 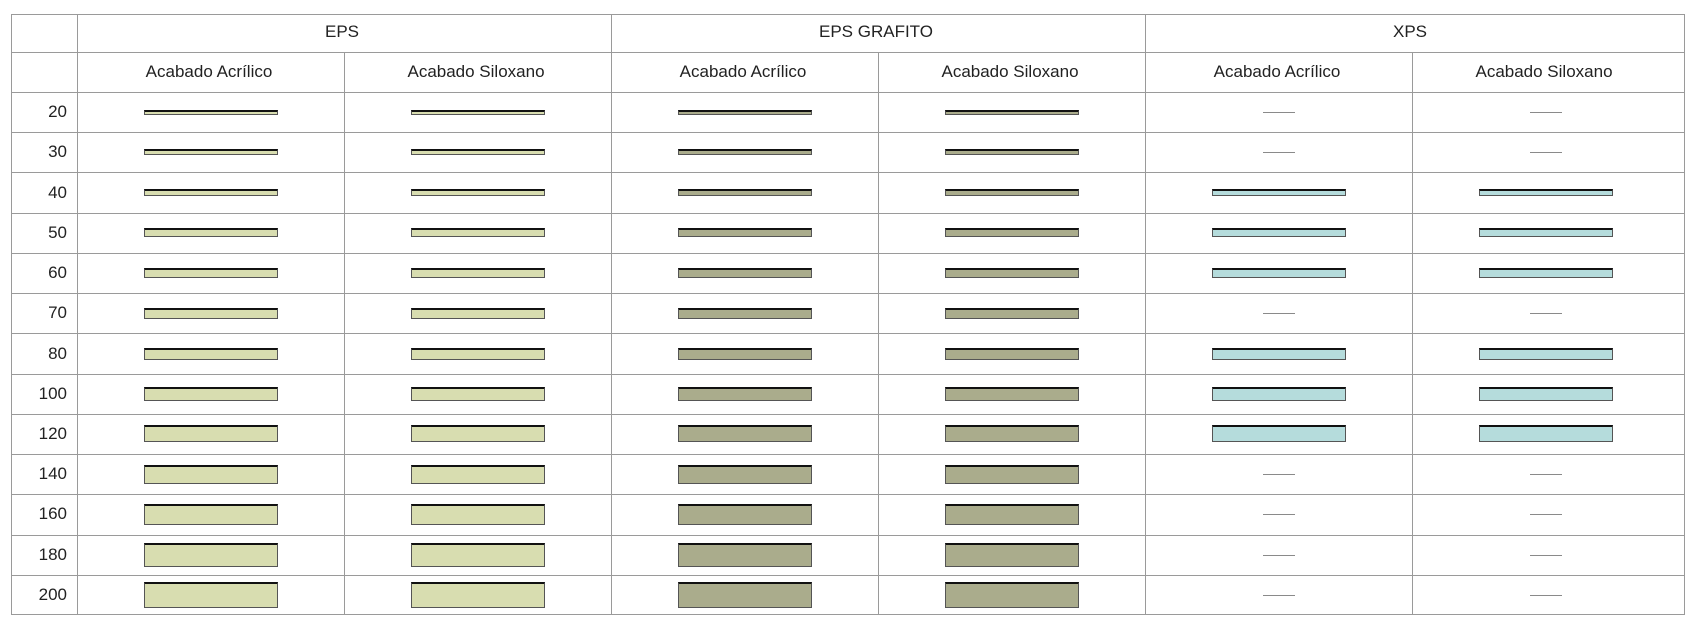 What do you see at coordinates (57, 112) in the screenshot?
I see `thickness-label: 20` at bounding box center [57, 112].